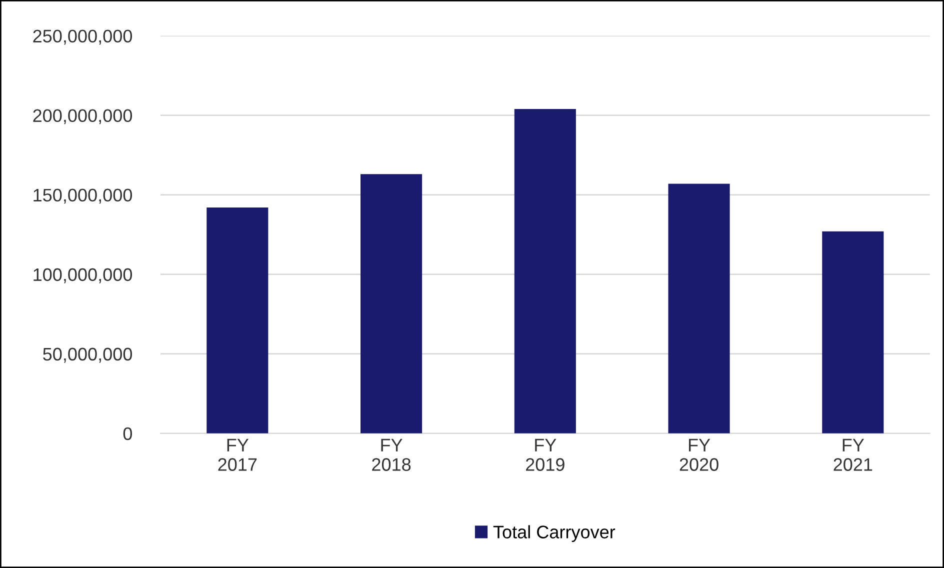 The image size is (944, 568). I want to click on y-tick-label: 250,000,000, so click(82, 37).